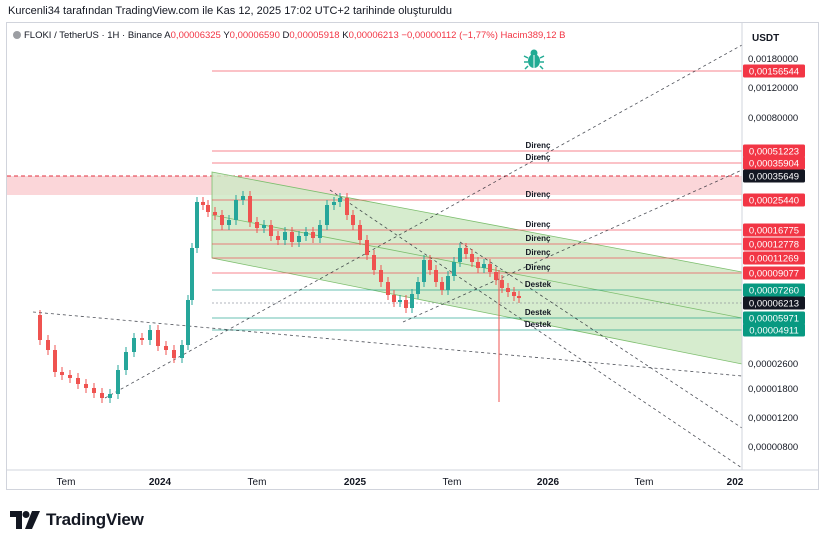  What do you see at coordinates (95, 519) in the screenshot?
I see `tradingview-brand: TradingView` at bounding box center [95, 519].